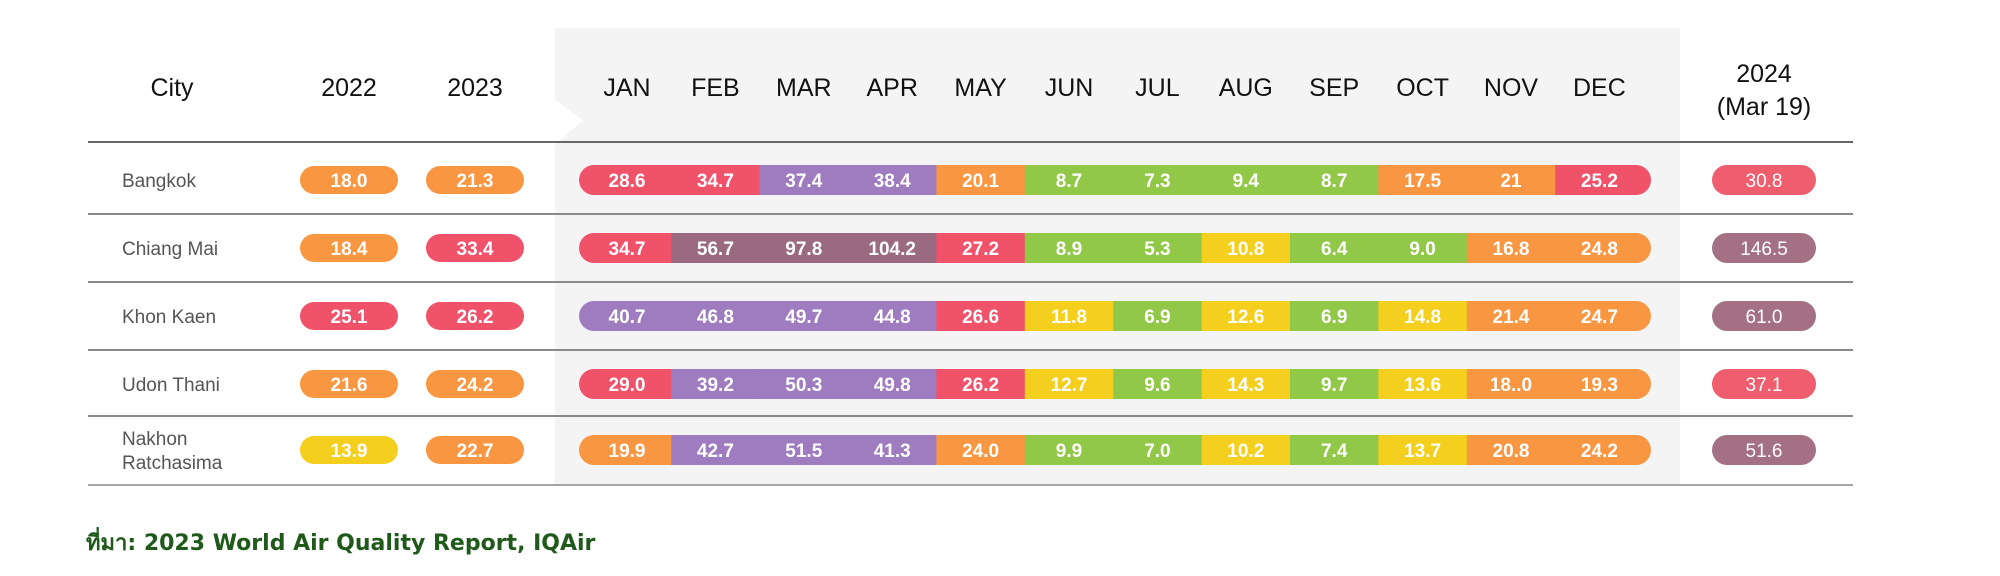  What do you see at coordinates (1764, 74) in the screenshot?
I see `header-current-line-1: 2024` at bounding box center [1764, 74].